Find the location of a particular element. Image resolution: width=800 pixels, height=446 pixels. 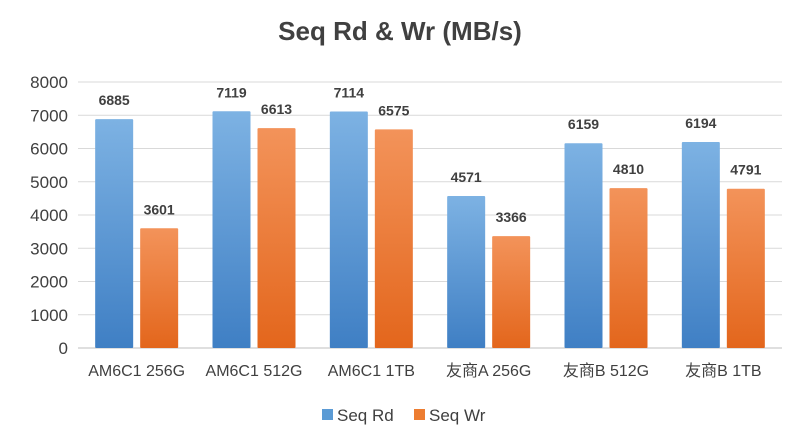

y-tick-label: 6000 is located at coordinates (49, 149).